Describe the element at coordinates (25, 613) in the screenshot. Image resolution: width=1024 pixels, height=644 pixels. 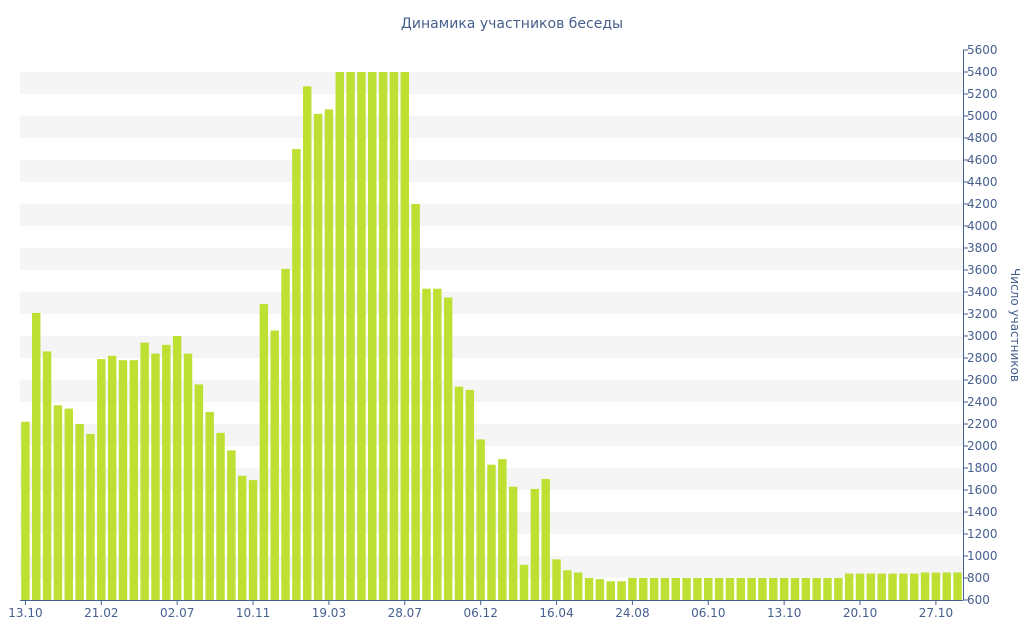
I see `x-tick-label: 13.10` at that location.